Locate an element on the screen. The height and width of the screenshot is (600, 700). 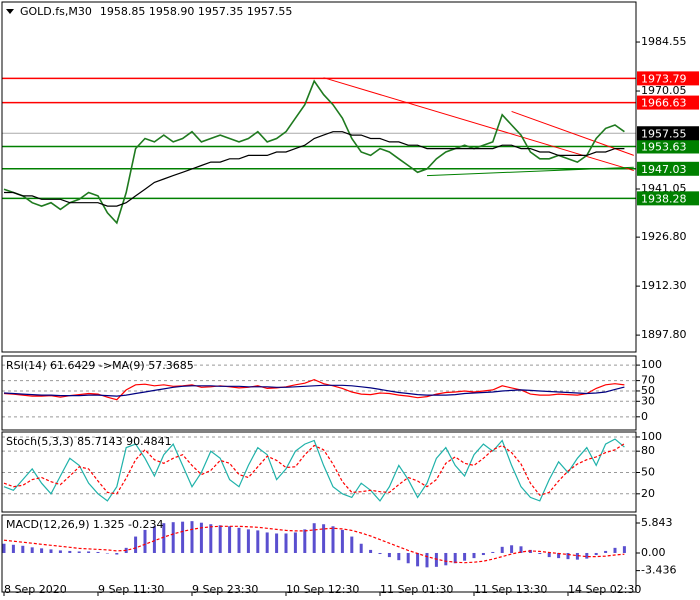
y-tick-label: 20 is located at coordinates (648, 493).